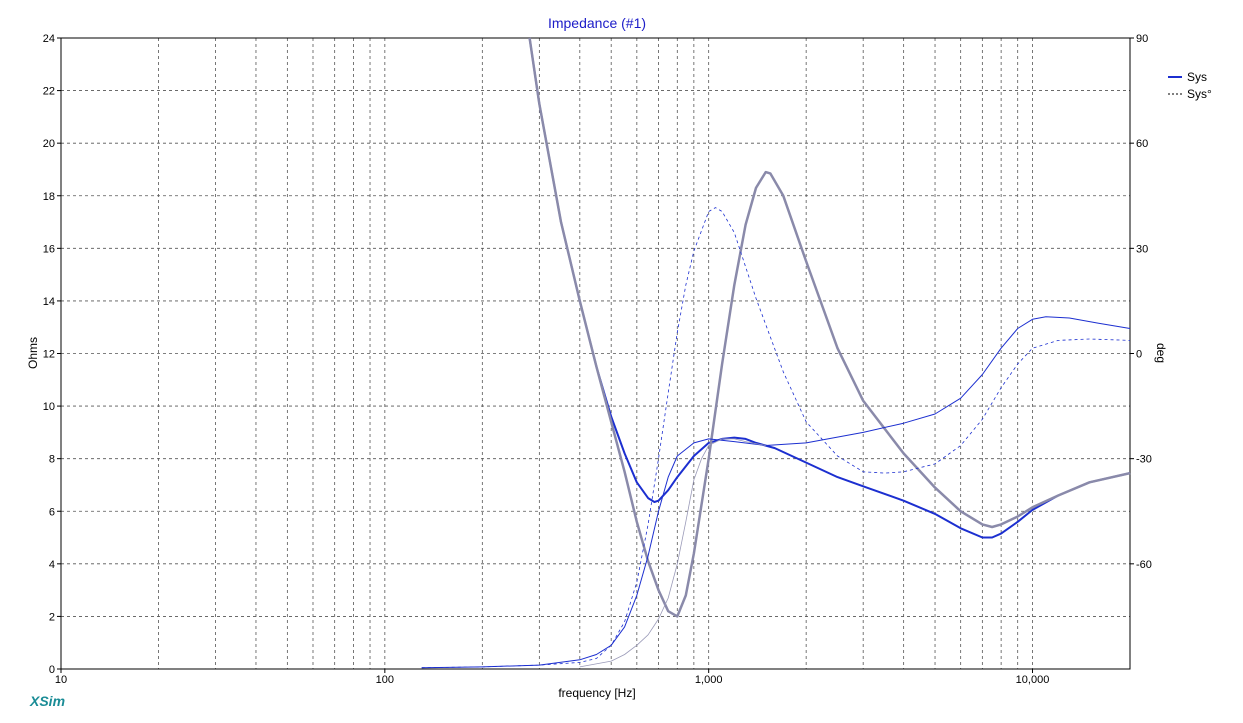  What do you see at coordinates (1142, 144) in the screenshot?
I see `y2-tick-label: 60` at bounding box center [1142, 144].